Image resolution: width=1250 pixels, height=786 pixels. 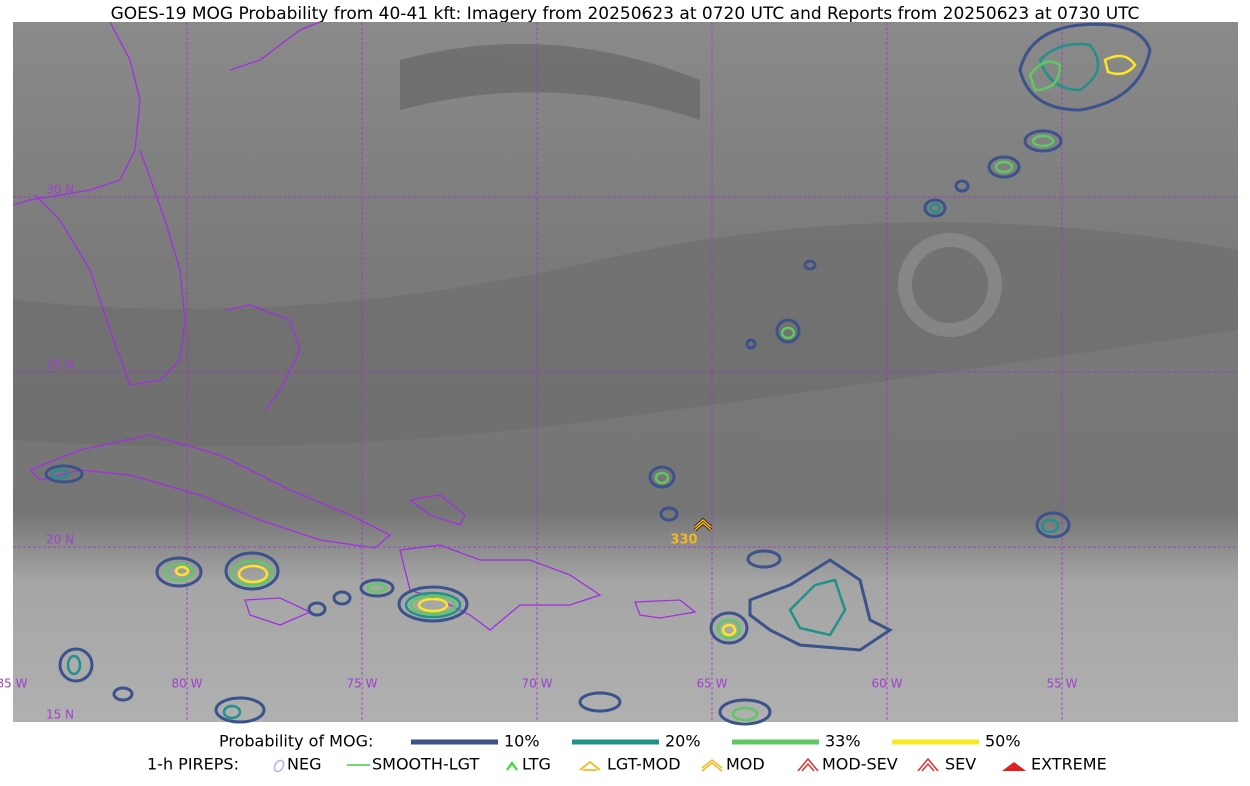 I want to click on lon-label: 70 W, so click(x=537, y=684).